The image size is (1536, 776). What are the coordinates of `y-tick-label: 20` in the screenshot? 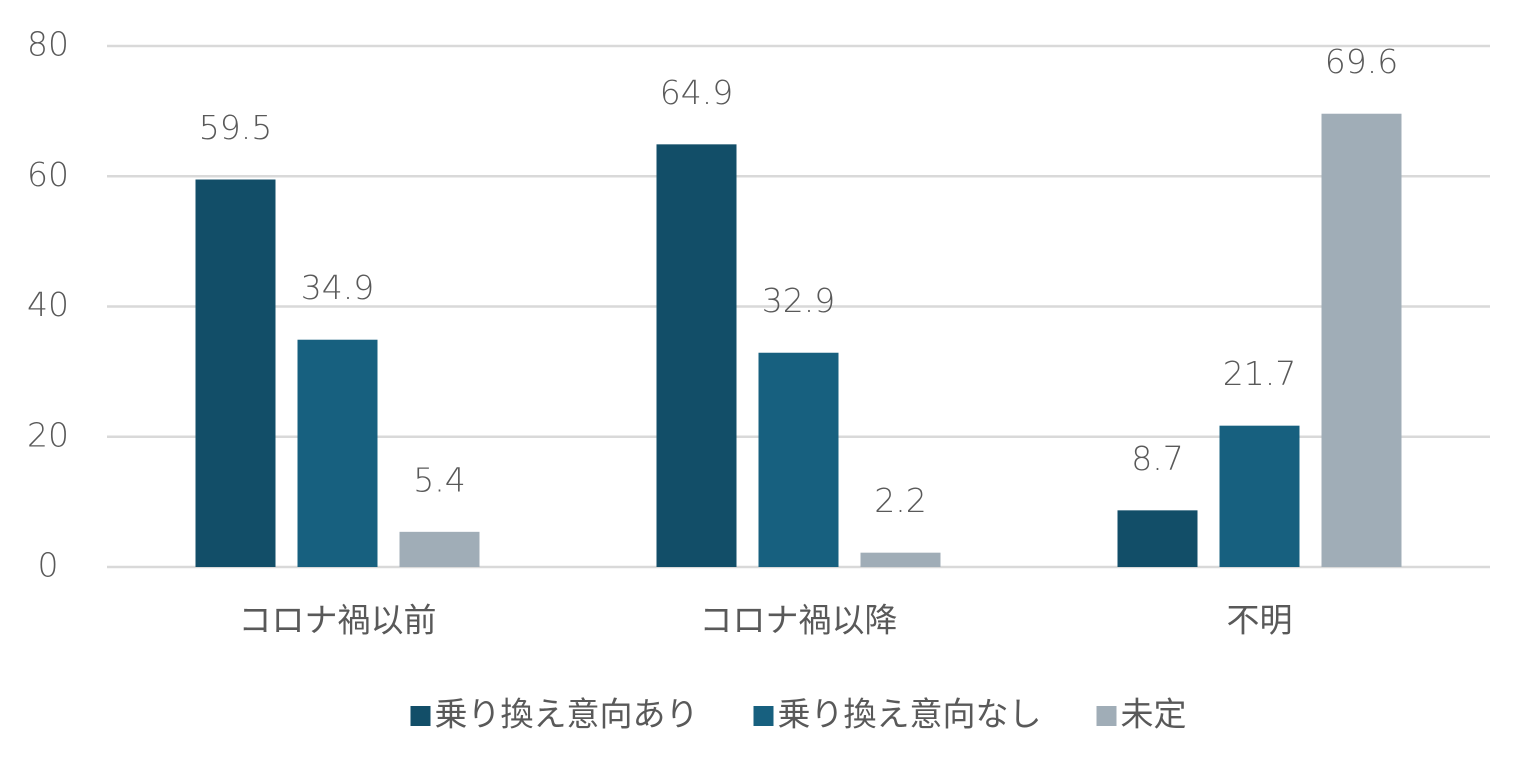 It's located at (48, 434).